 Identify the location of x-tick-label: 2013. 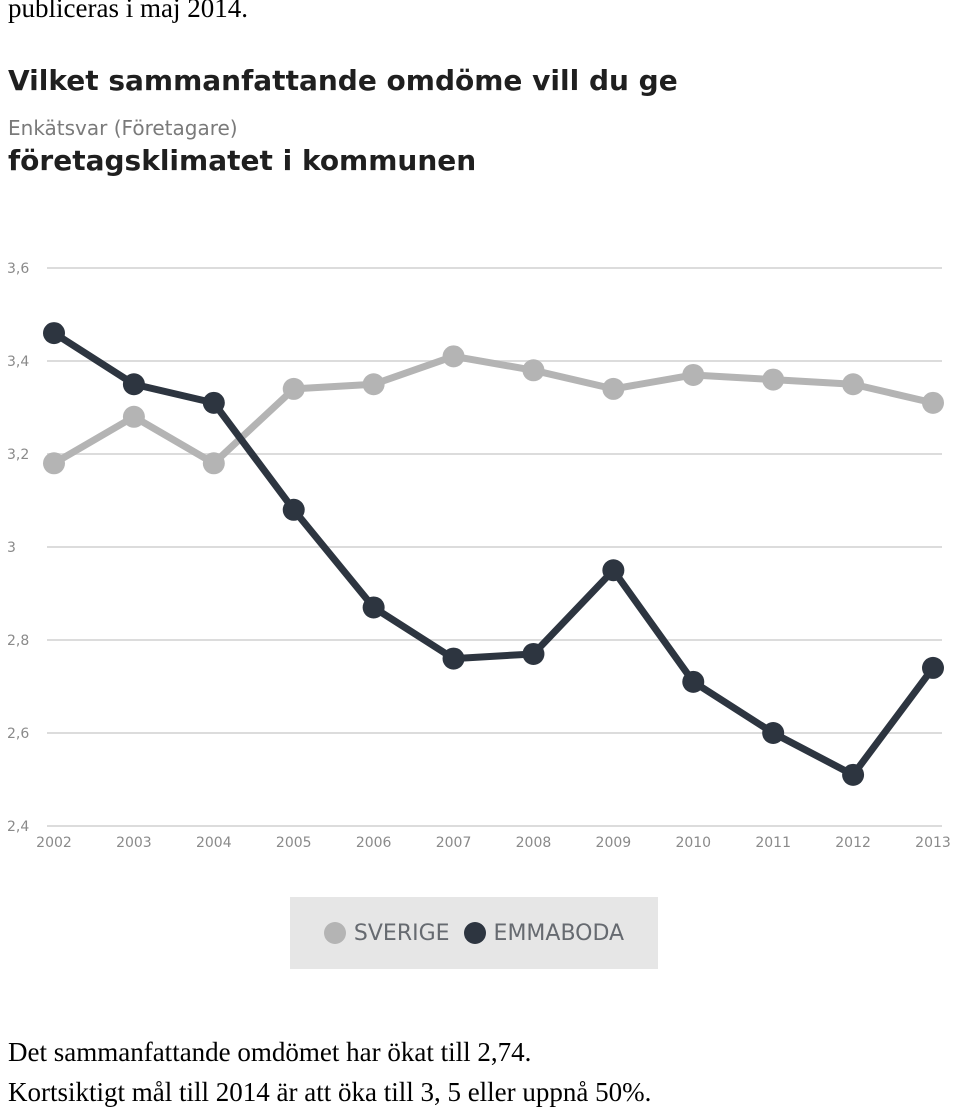
(933, 843).